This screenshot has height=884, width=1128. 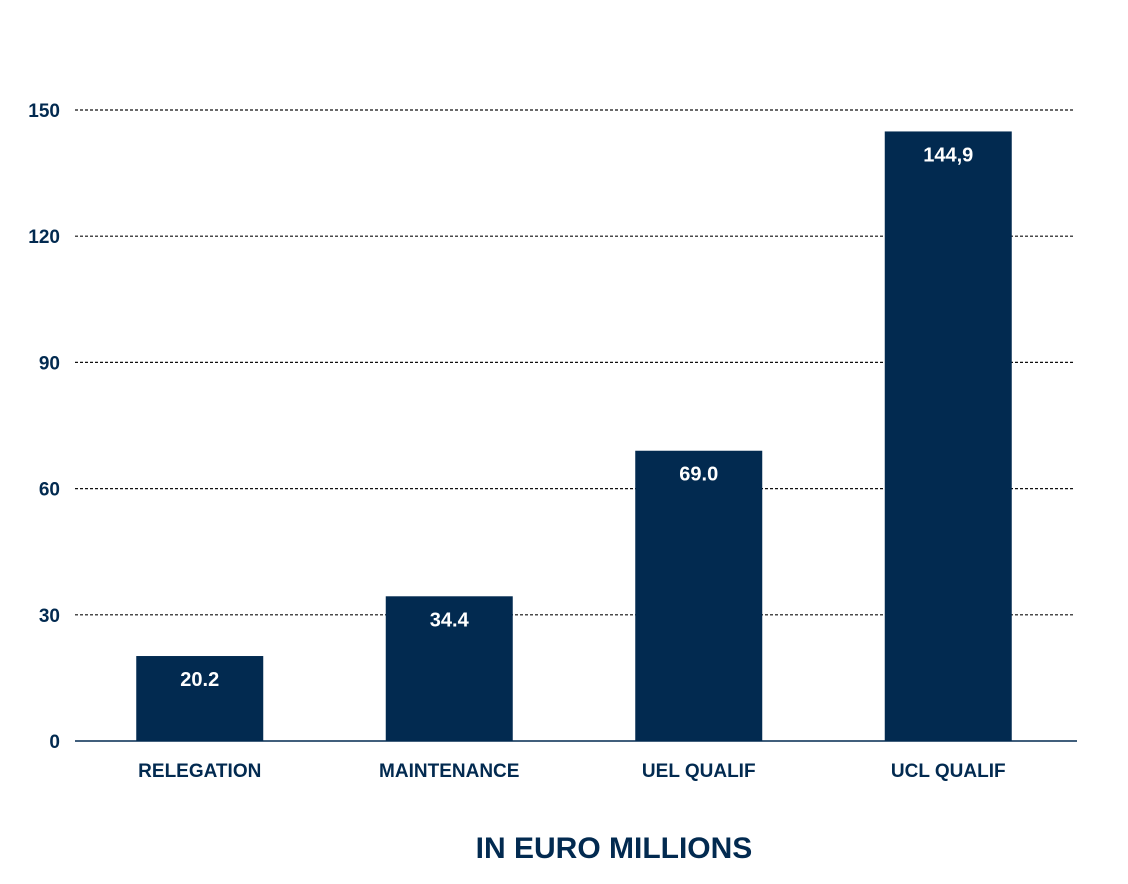 I want to click on x-tick-label: UCL QUALIF, so click(x=948, y=771).